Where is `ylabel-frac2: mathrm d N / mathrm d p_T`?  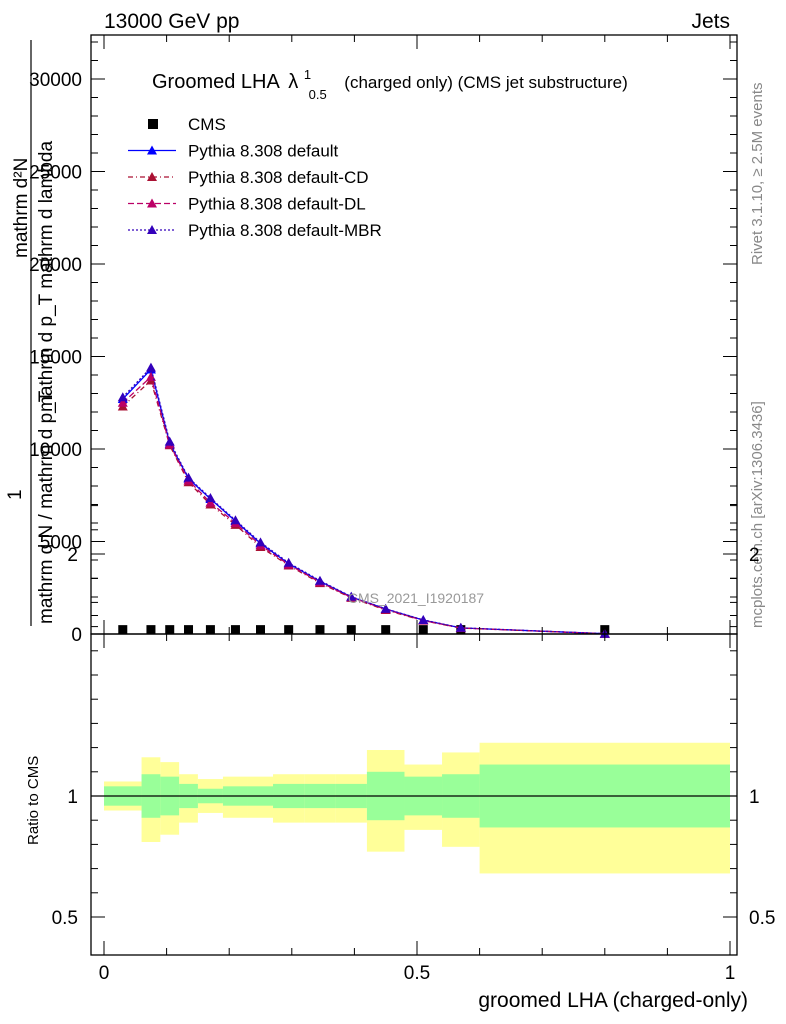 ylabel-frac2: mathrm d N / mathrm d p_T is located at coordinates (46, 507).